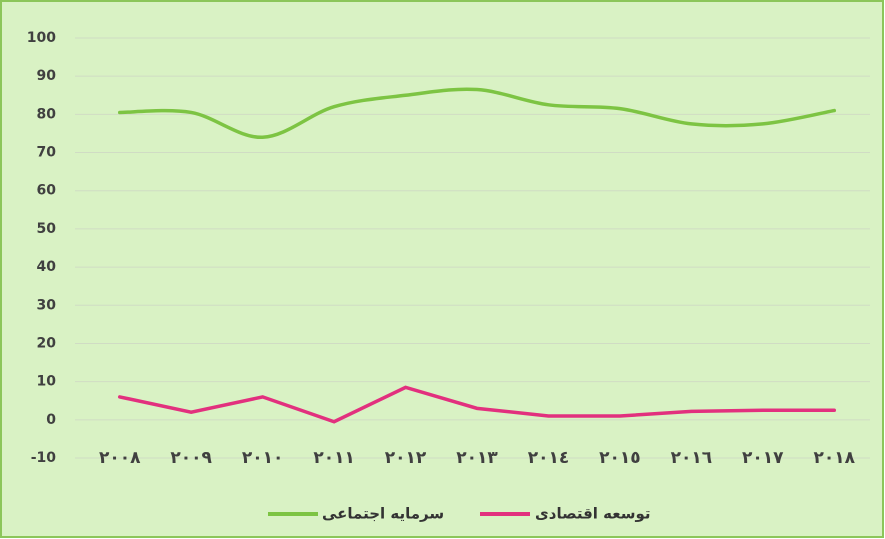 The width and height of the screenshot is (885, 539). I want to click on y-tick-label: -10, so click(44, 458).